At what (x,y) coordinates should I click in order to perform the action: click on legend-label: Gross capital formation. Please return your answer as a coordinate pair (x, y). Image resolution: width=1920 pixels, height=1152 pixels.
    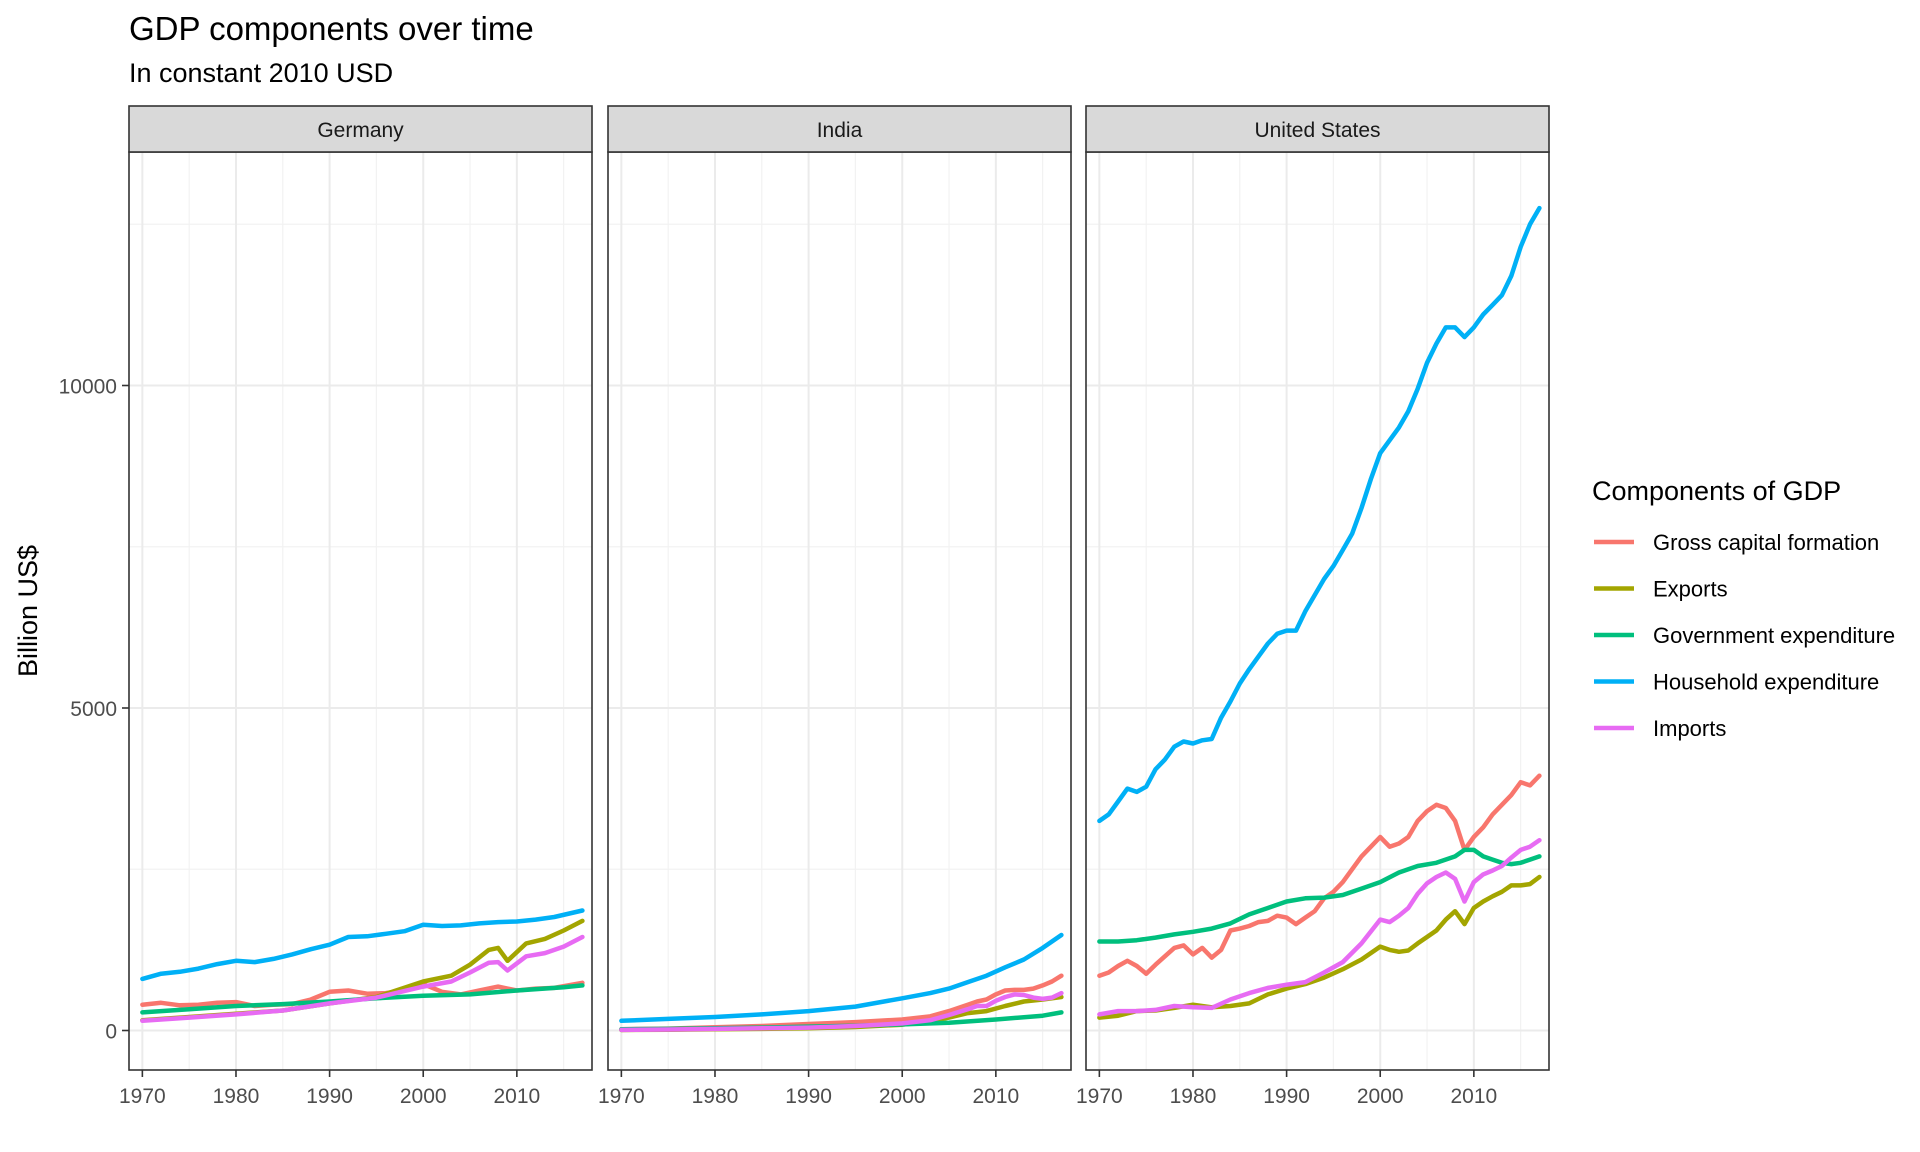
    Looking at the image, I should click on (1766, 542).